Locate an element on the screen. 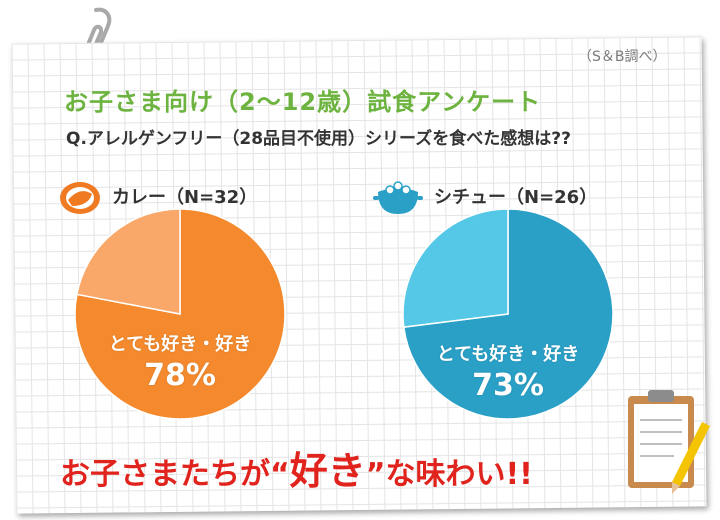 The image size is (720, 520). tagline-close-quote: ” is located at coordinates (375, 474).